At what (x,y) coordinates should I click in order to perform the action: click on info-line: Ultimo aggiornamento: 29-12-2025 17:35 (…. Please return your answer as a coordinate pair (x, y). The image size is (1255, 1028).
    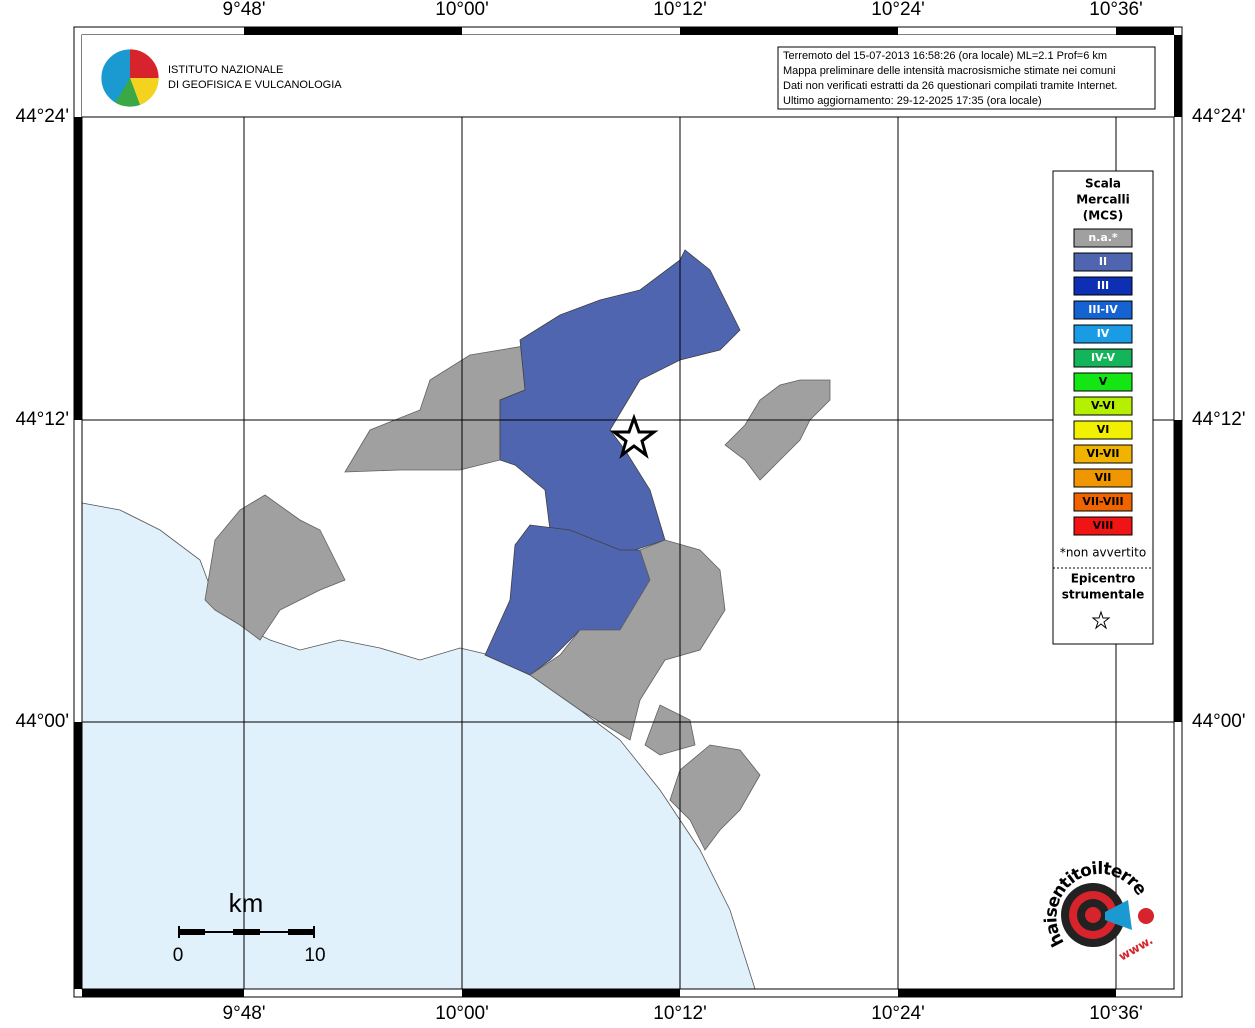
    Looking at the image, I should click on (912, 101).